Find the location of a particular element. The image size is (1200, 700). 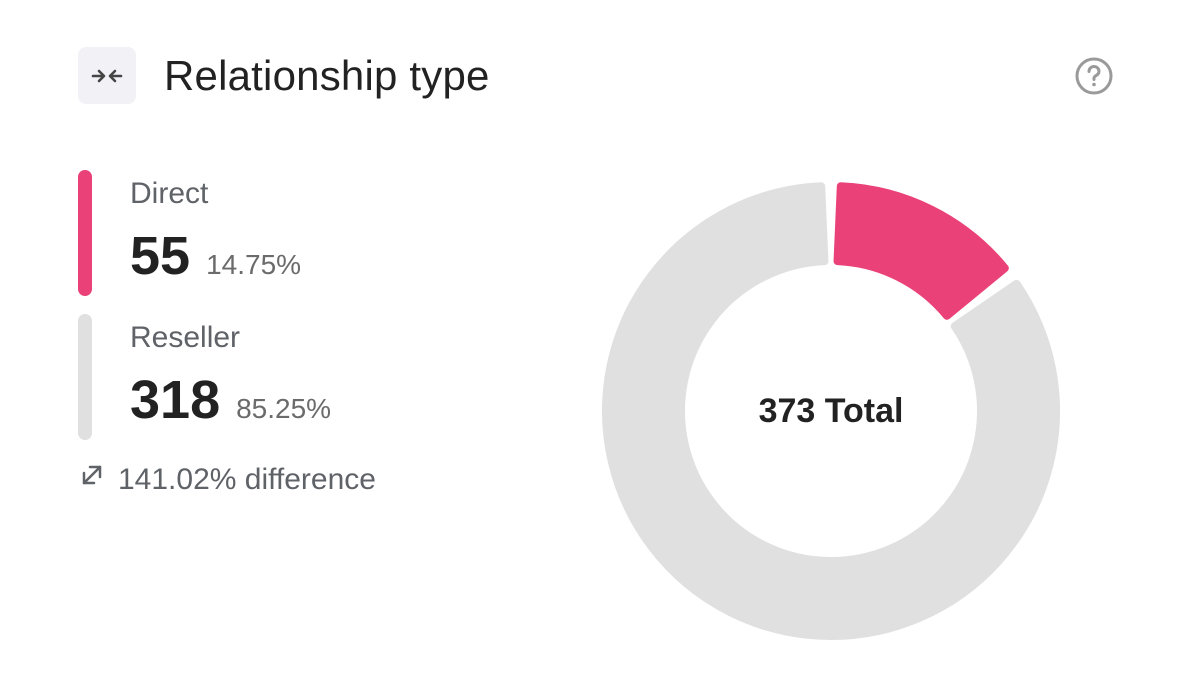

legend-label: Reseller is located at coordinates (185, 337).